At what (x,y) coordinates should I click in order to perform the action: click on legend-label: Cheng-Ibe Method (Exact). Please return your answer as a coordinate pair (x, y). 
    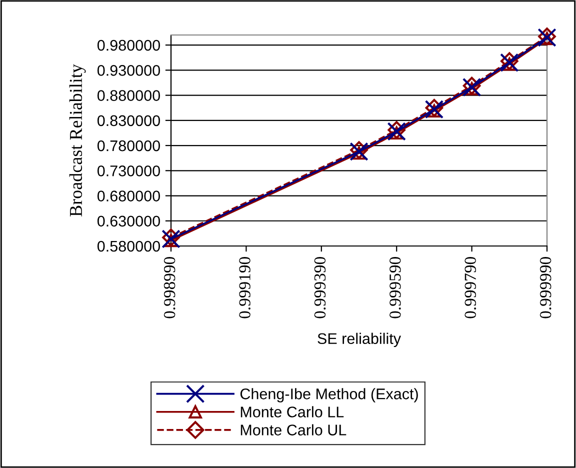
    Looking at the image, I should click on (329, 395).